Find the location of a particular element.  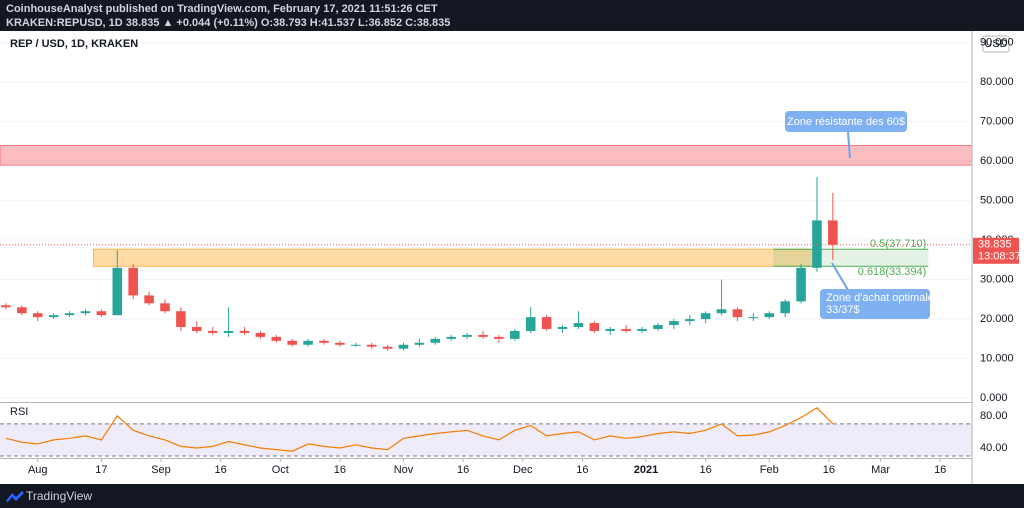

x-tick-label: Sep is located at coordinates (161, 470).